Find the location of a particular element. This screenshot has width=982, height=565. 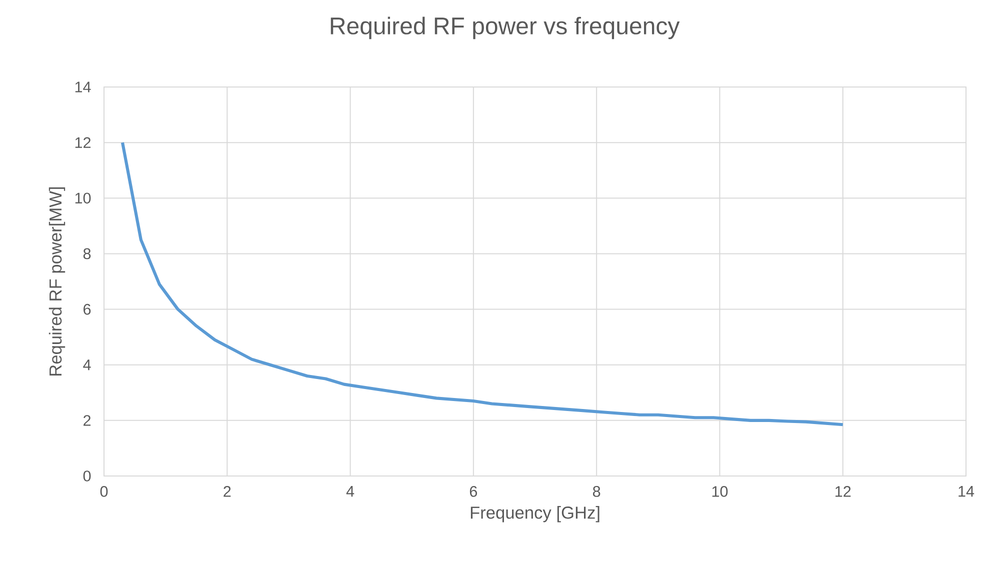

y-tick-label: 2 is located at coordinates (87, 420).